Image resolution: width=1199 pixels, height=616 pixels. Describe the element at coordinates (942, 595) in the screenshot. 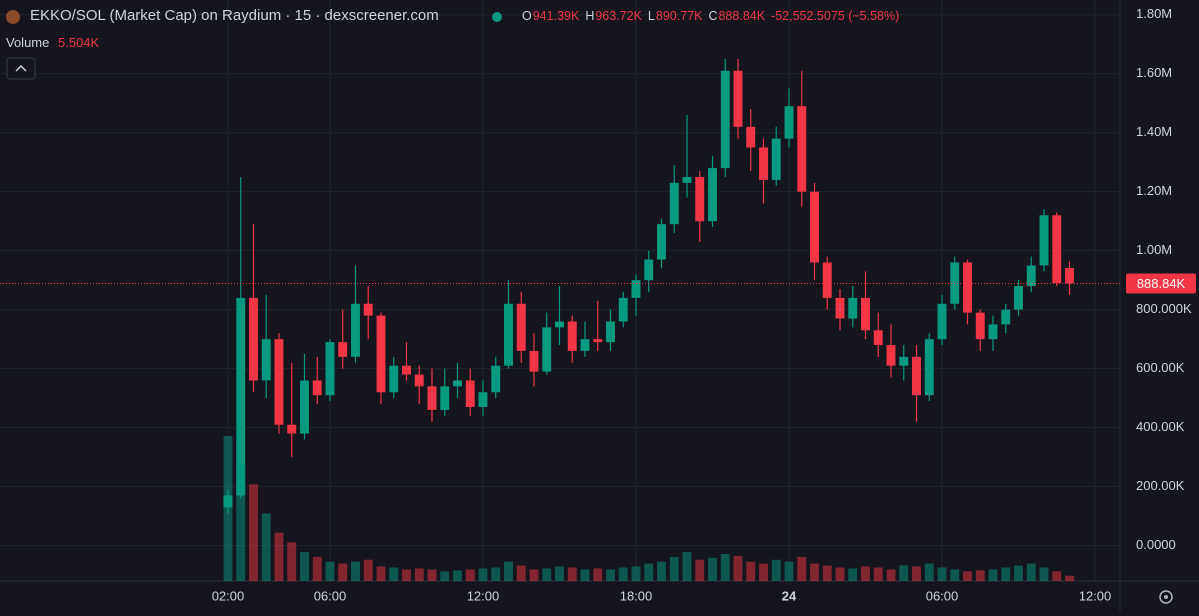

I see `x-tick-label: 06:00` at that location.